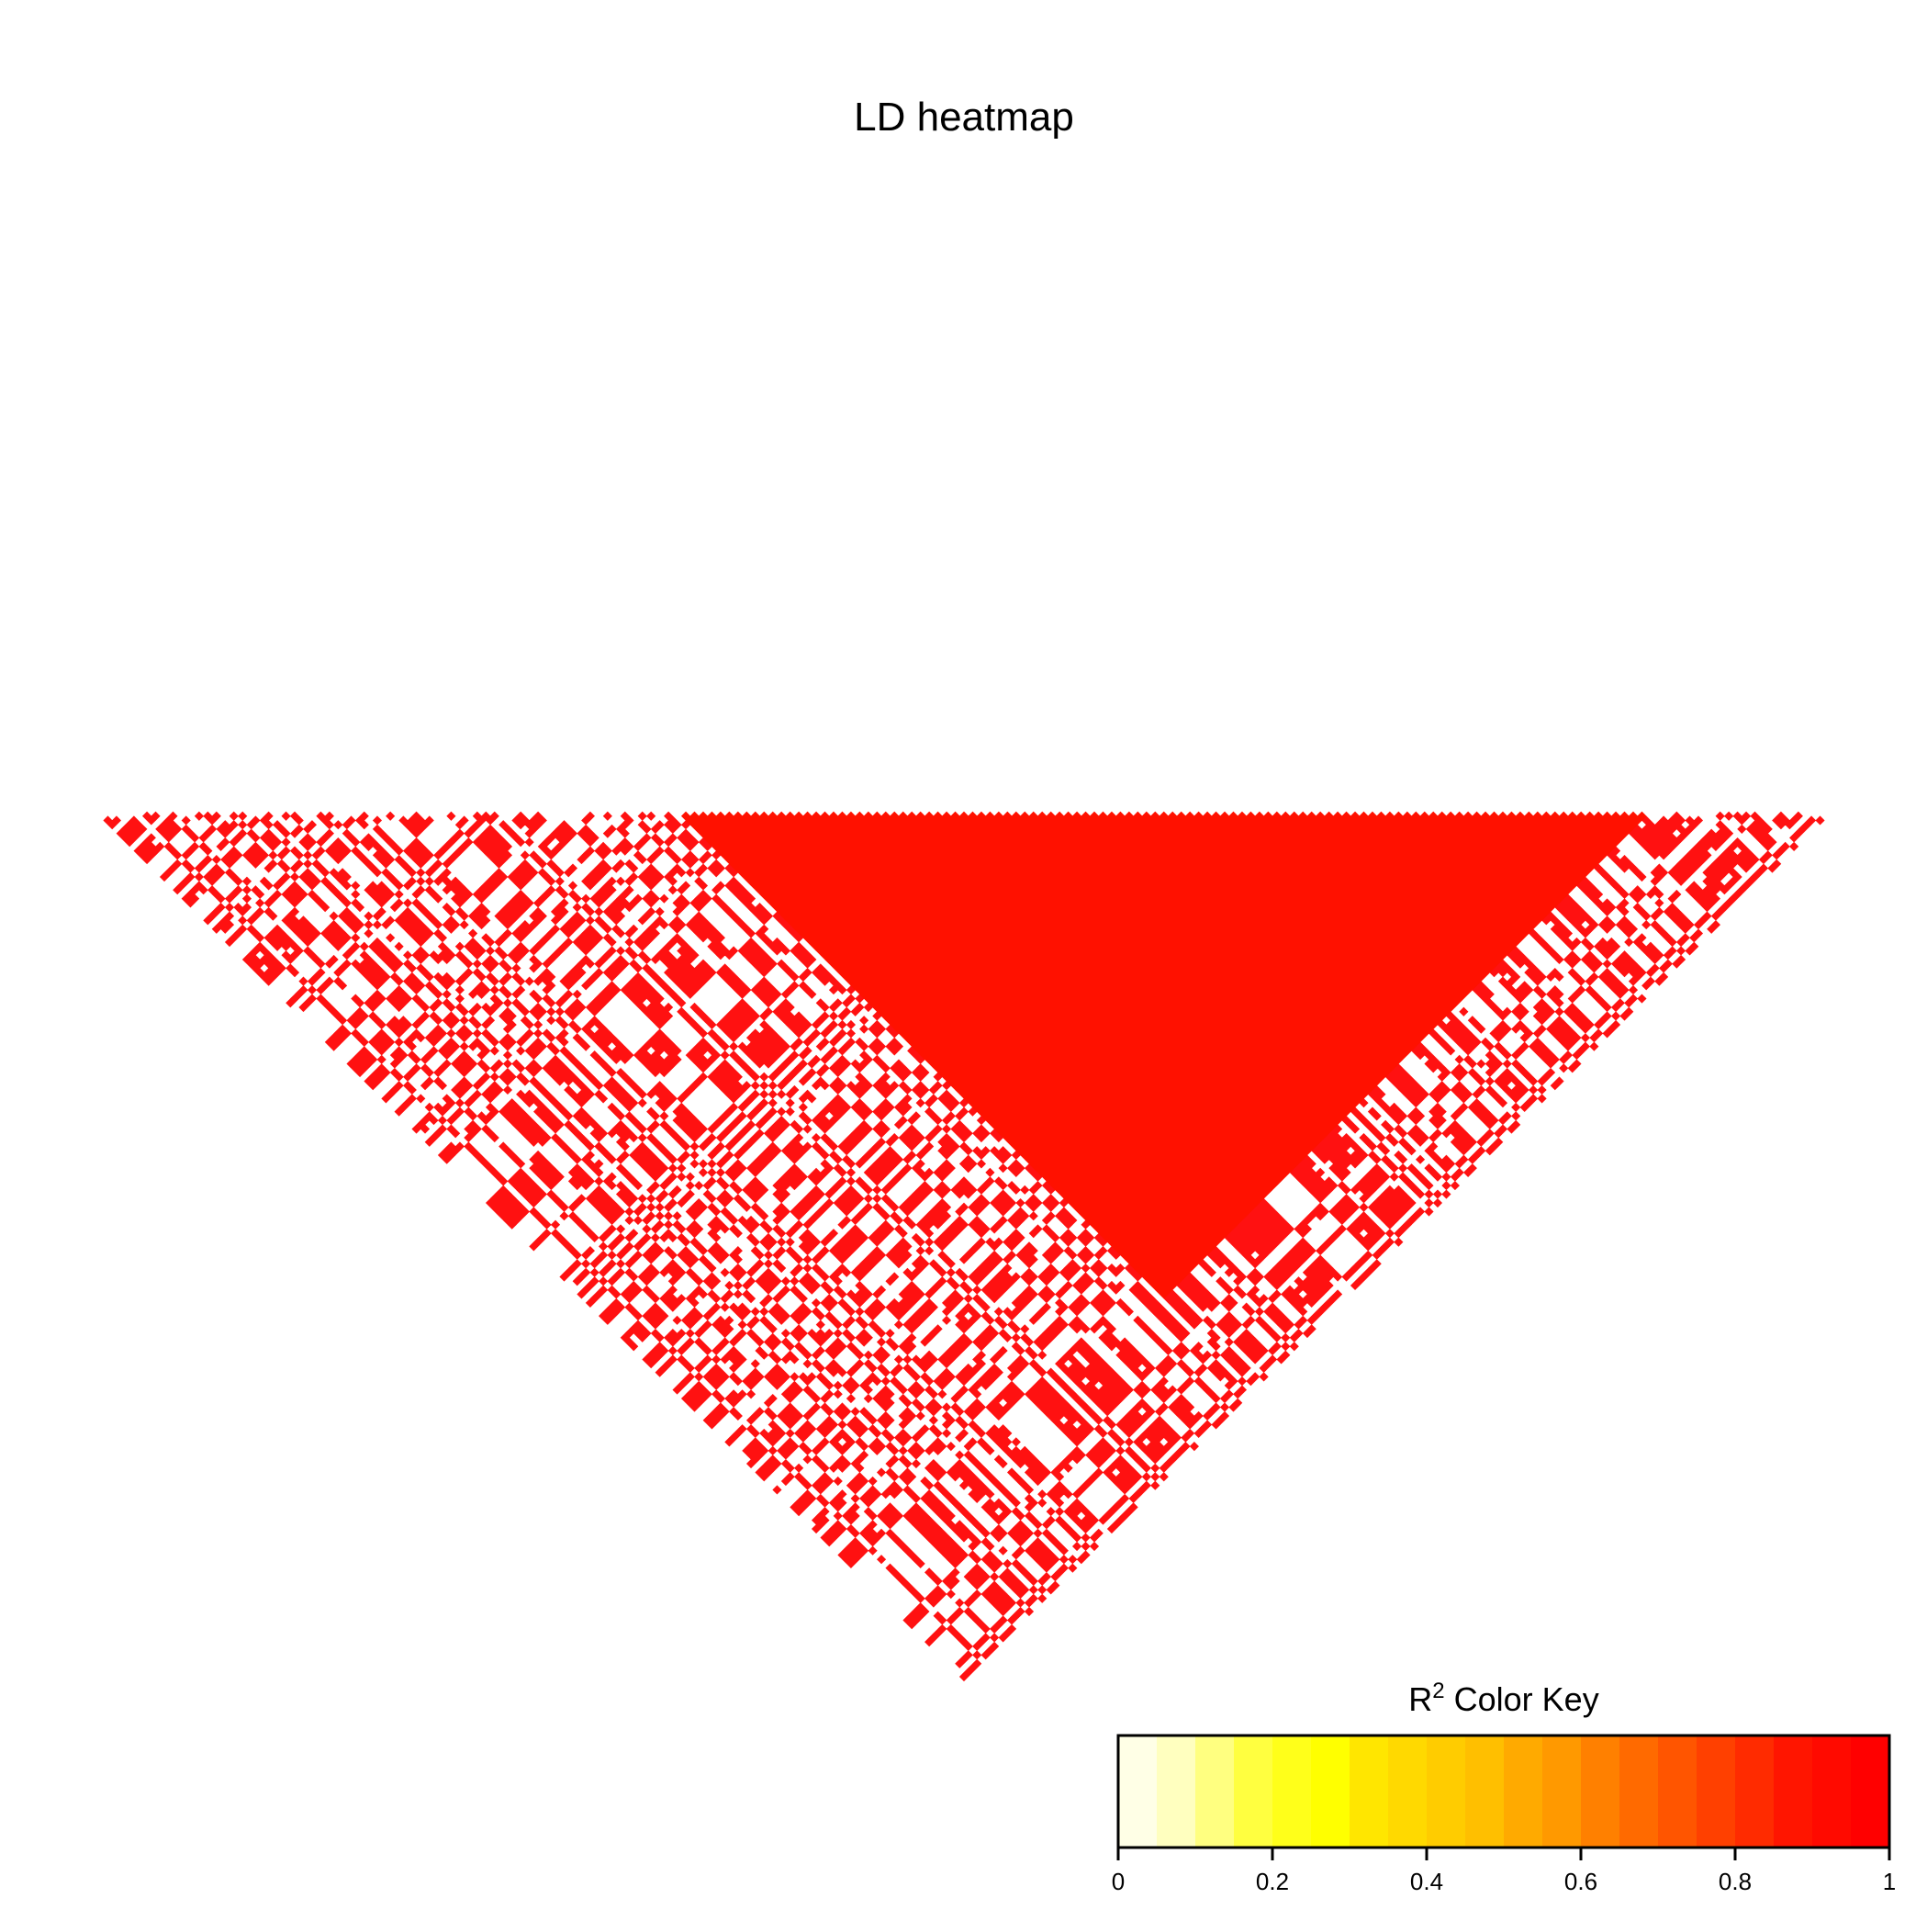 This screenshot has height=1932, width=1927. I want to click on color-key-bands, so click(1504, 1791).